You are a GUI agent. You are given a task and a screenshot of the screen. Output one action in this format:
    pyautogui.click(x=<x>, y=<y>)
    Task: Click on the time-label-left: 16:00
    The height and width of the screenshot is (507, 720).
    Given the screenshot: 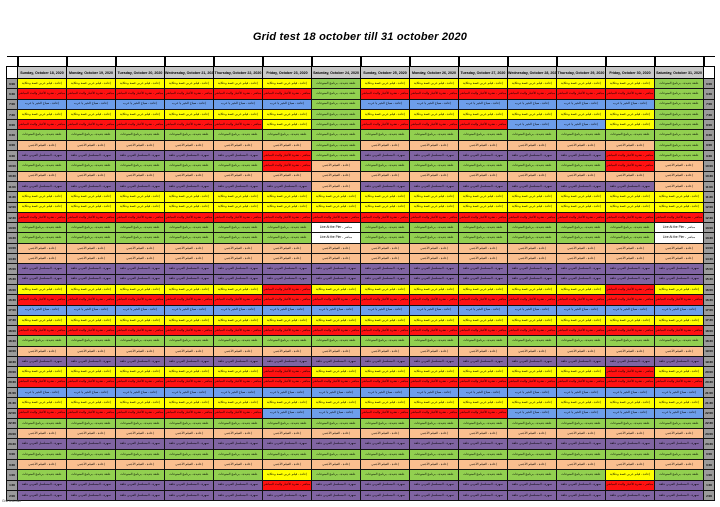 What is the action you would take?
    pyautogui.click(x=12, y=289)
    